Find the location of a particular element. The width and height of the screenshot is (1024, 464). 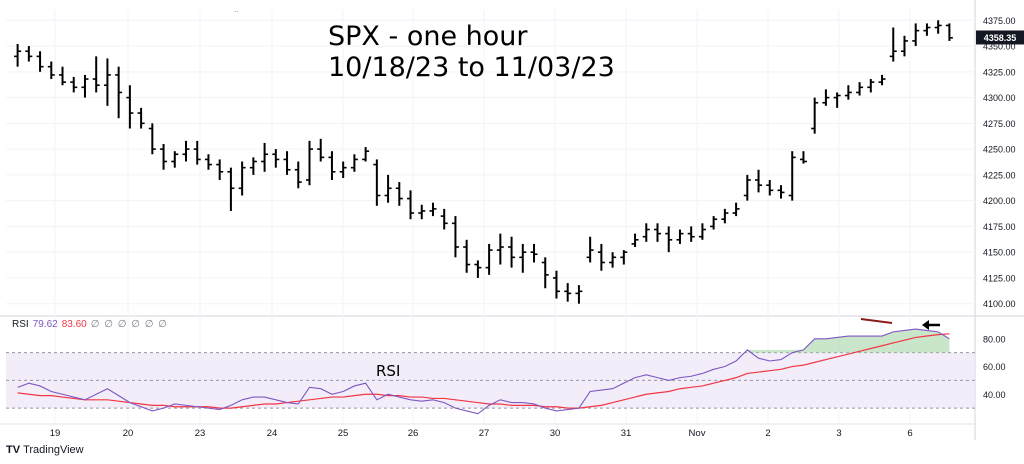

time-tick-label: 25 is located at coordinates (343, 433).